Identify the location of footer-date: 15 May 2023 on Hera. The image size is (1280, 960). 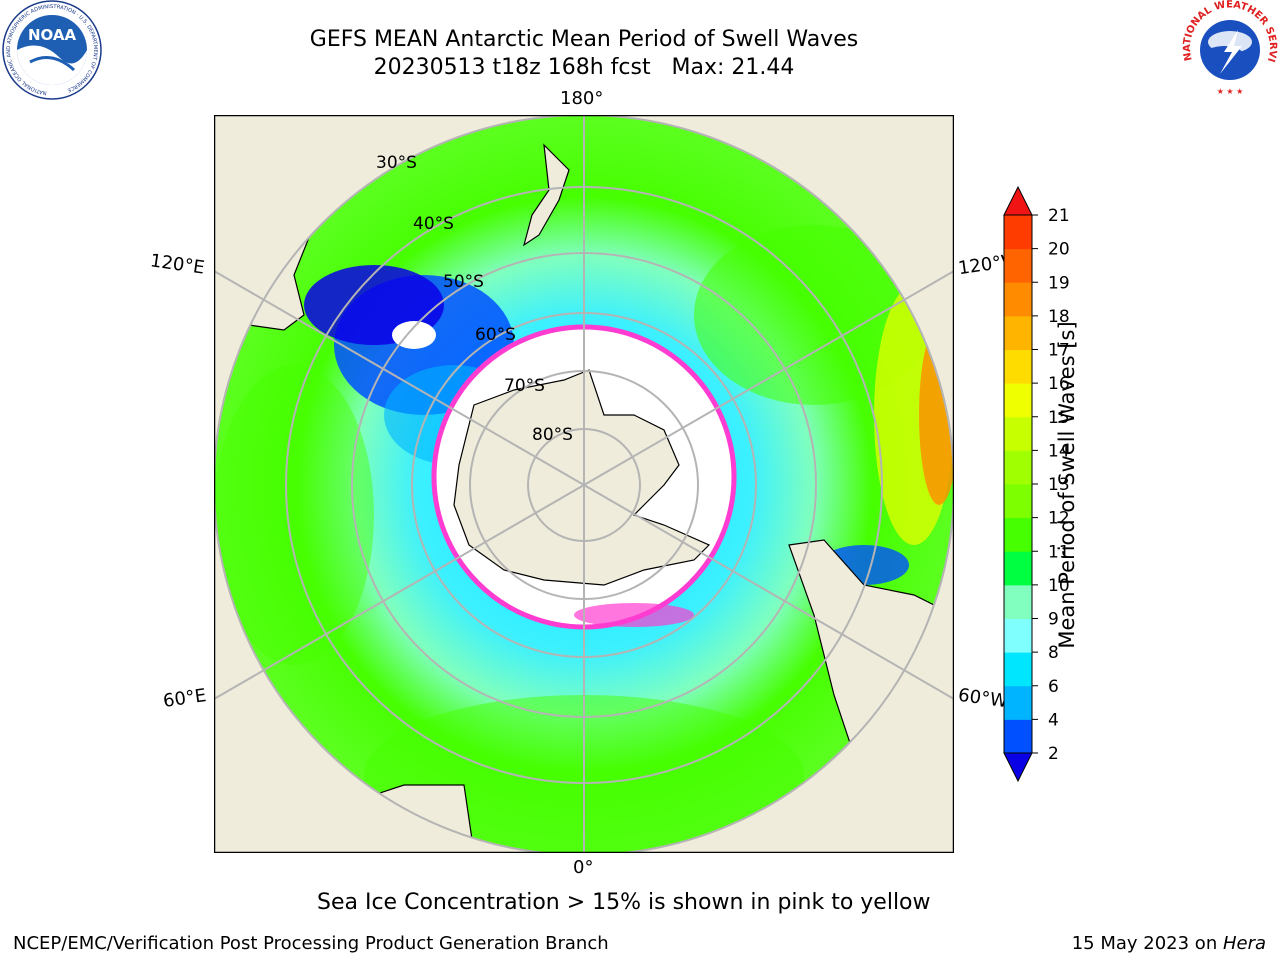
(1169, 943).